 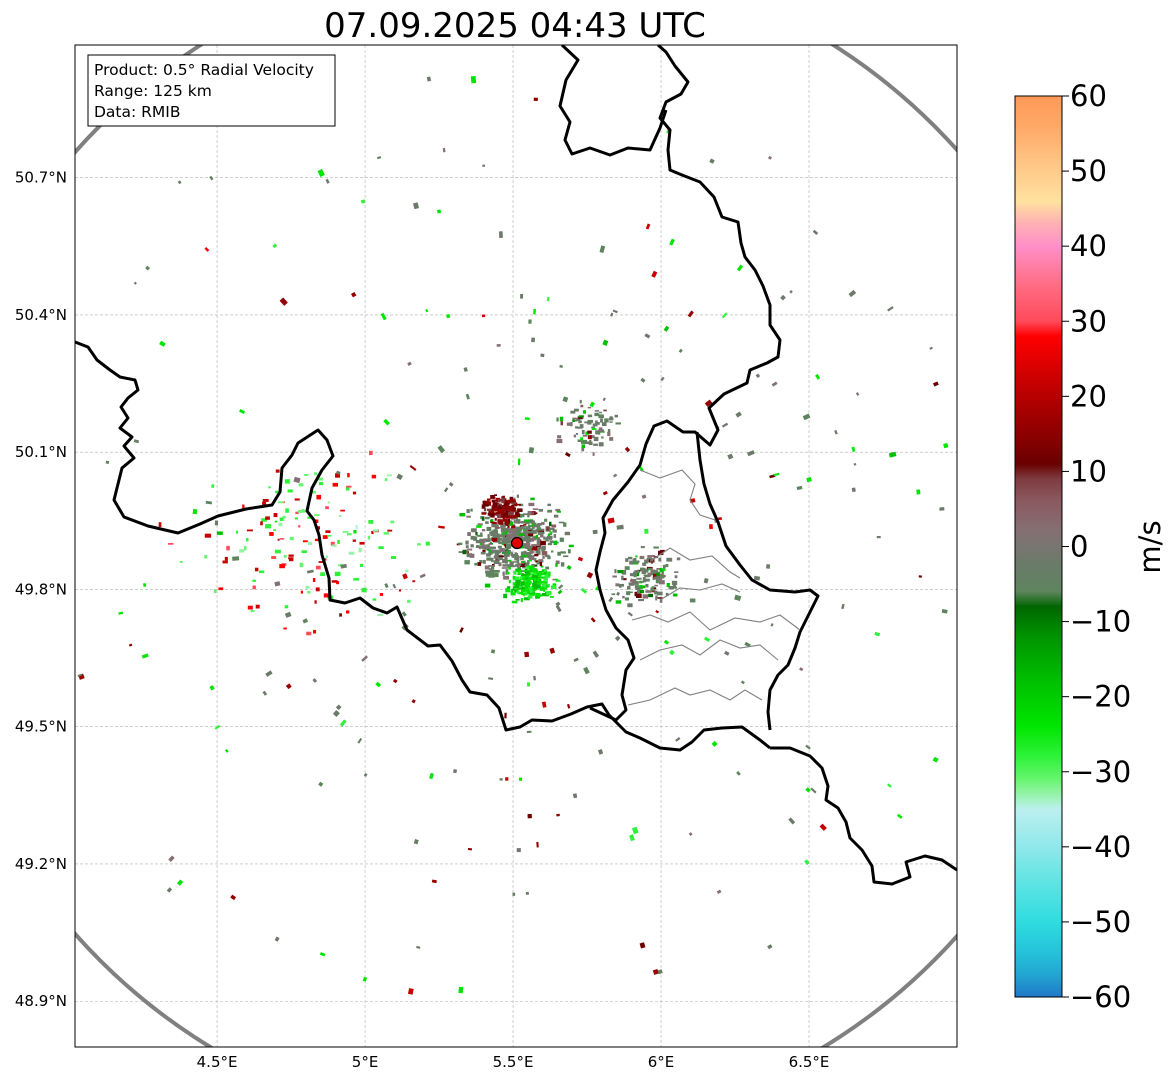 I want to click on province-lines, so click(x=714, y=587).